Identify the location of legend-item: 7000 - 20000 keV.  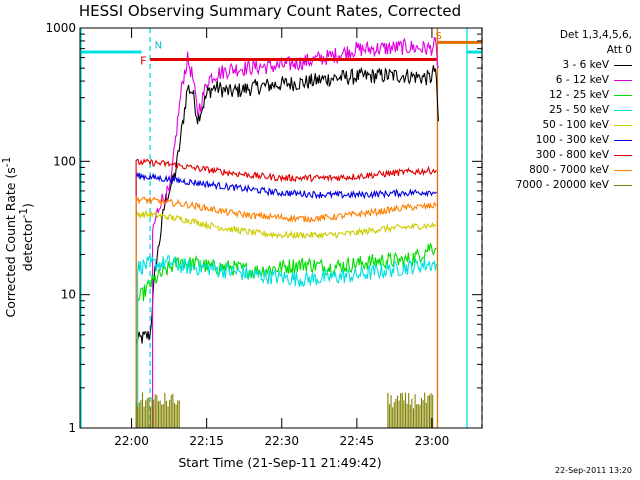
(558, 185).